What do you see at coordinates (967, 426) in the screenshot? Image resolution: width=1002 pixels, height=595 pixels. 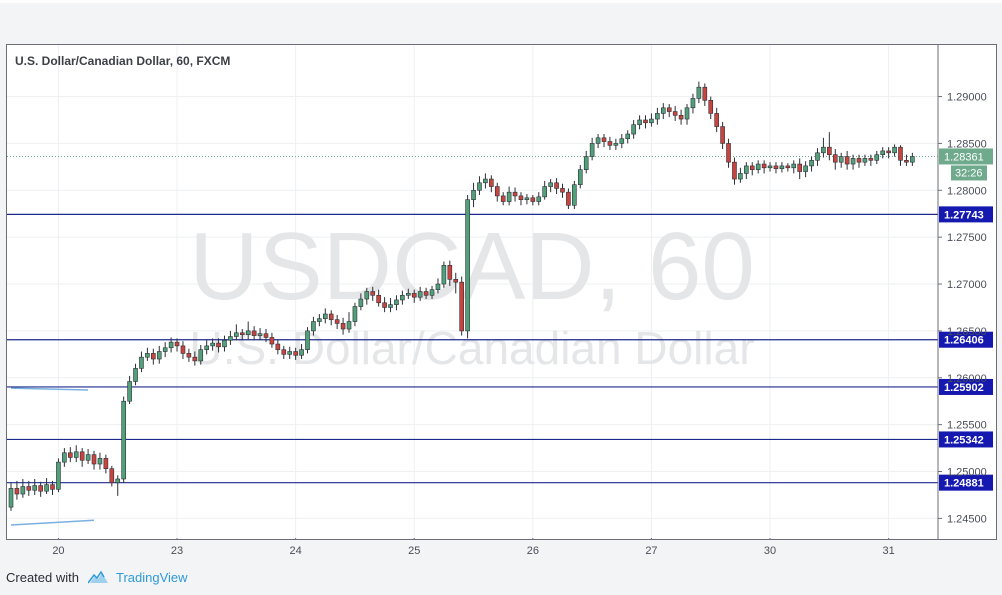 I see `y-tick-label: 1.25500` at bounding box center [967, 426].